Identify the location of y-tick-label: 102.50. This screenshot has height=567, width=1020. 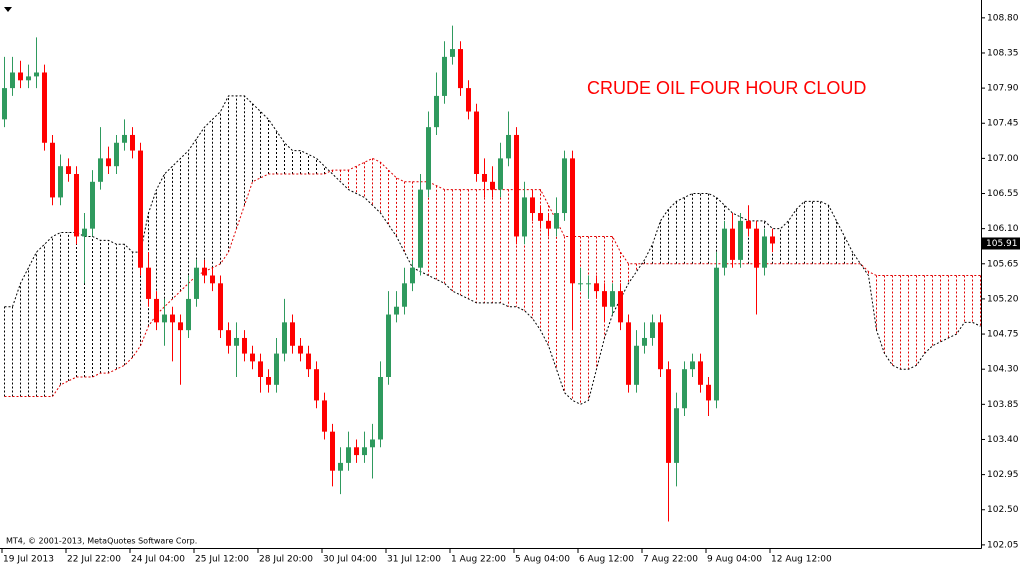
(1003, 510).